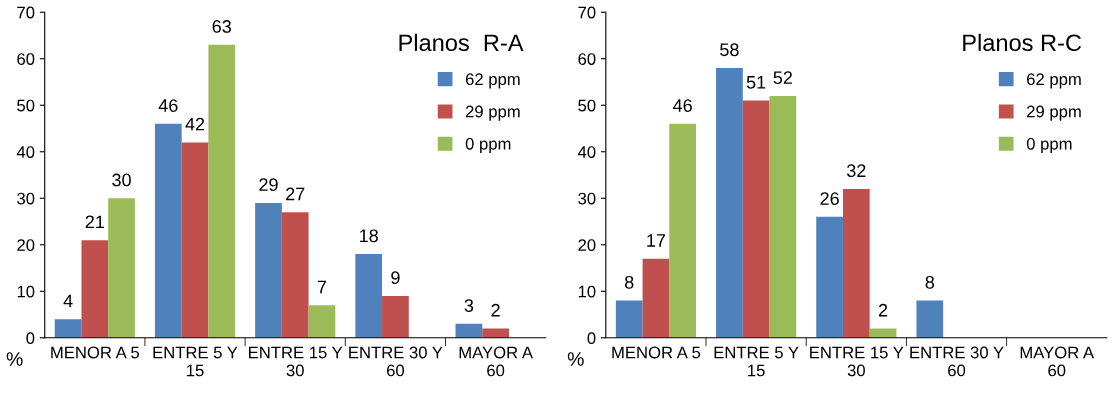 The image size is (1118, 407). What do you see at coordinates (856, 171) in the screenshot?
I see `data-label: 32` at bounding box center [856, 171].